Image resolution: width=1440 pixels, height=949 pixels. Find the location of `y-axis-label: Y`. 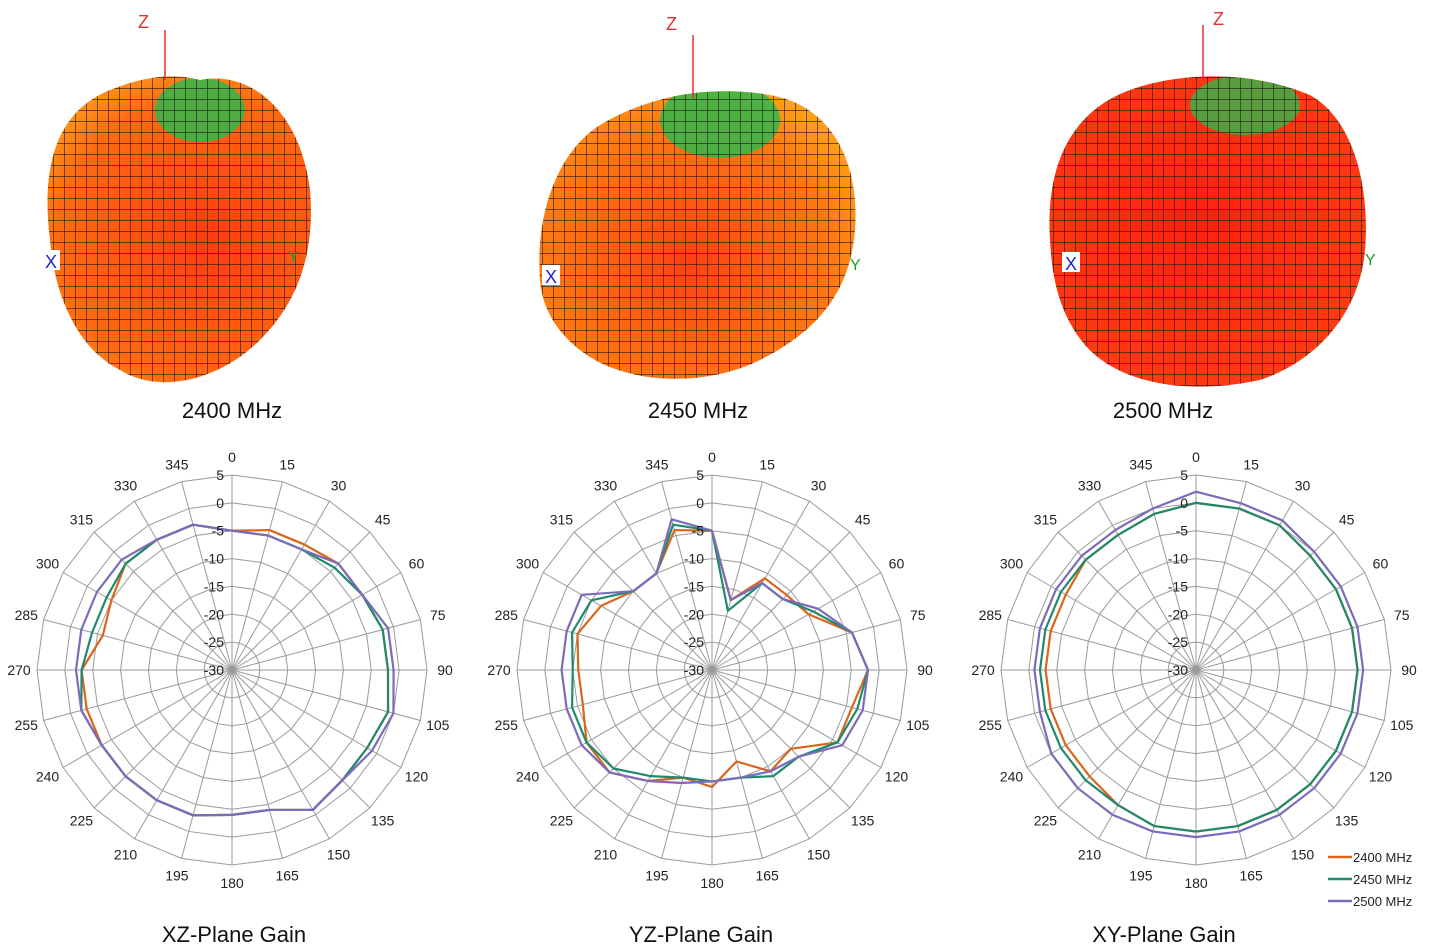

y-axis-label: Y is located at coordinates (855, 265).